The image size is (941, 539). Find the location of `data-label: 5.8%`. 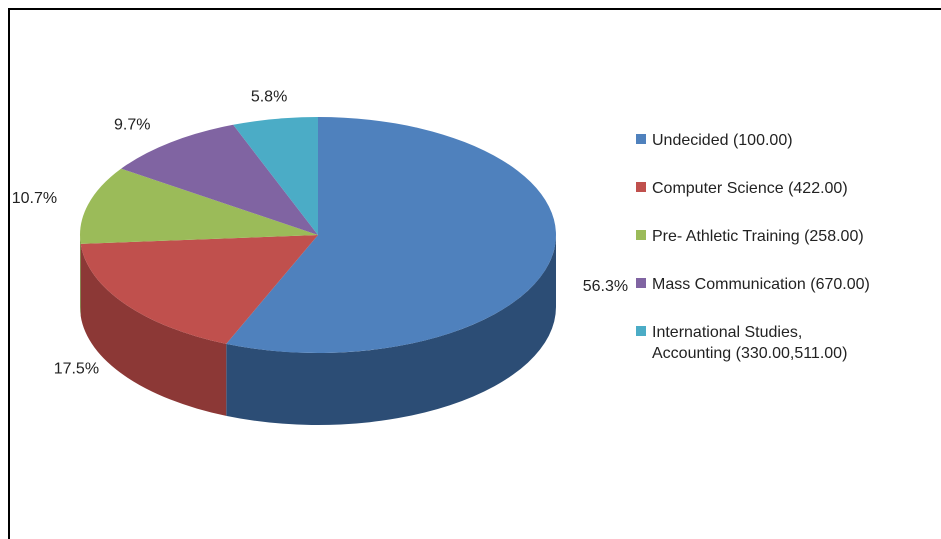

data-label: 5.8% is located at coordinates (269, 97).